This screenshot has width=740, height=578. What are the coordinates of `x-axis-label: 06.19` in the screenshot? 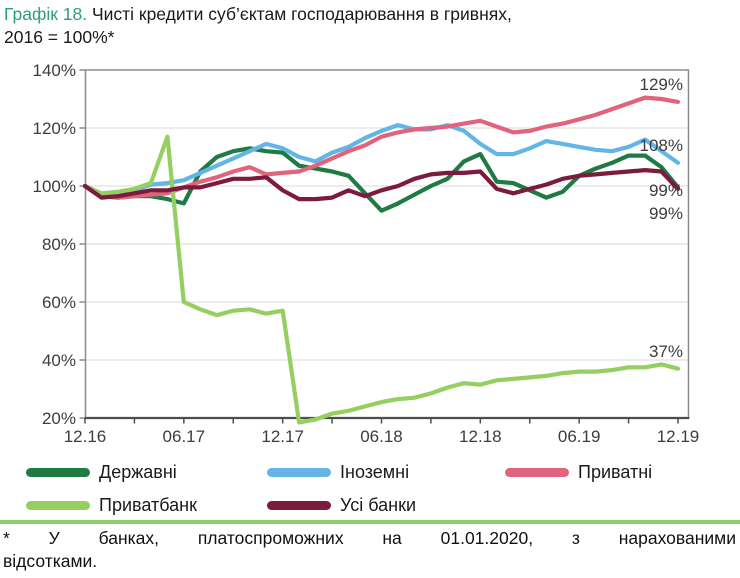 It's located at (579, 436).